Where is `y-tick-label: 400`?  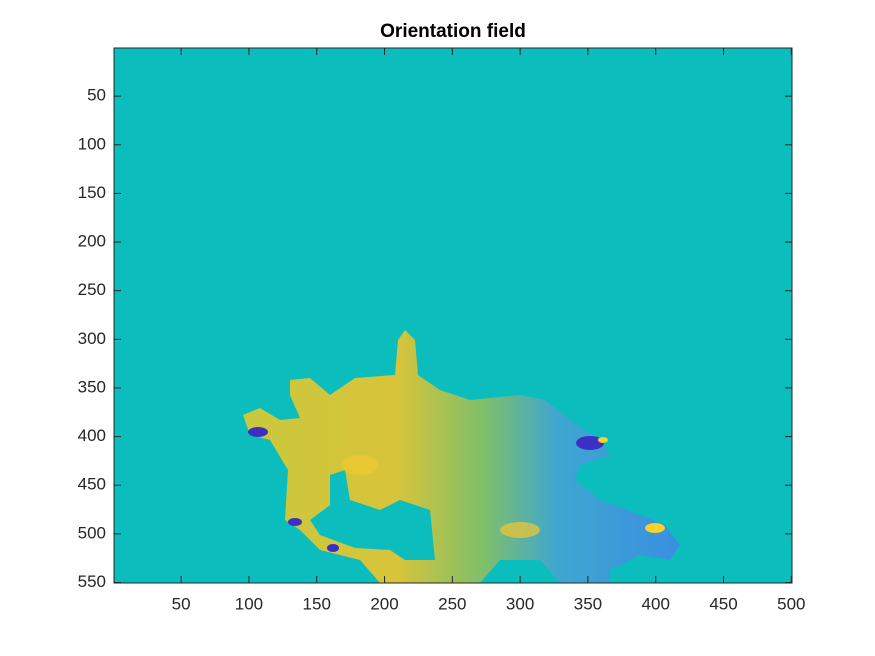 y-tick-label: 400 is located at coordinates (92, 435).